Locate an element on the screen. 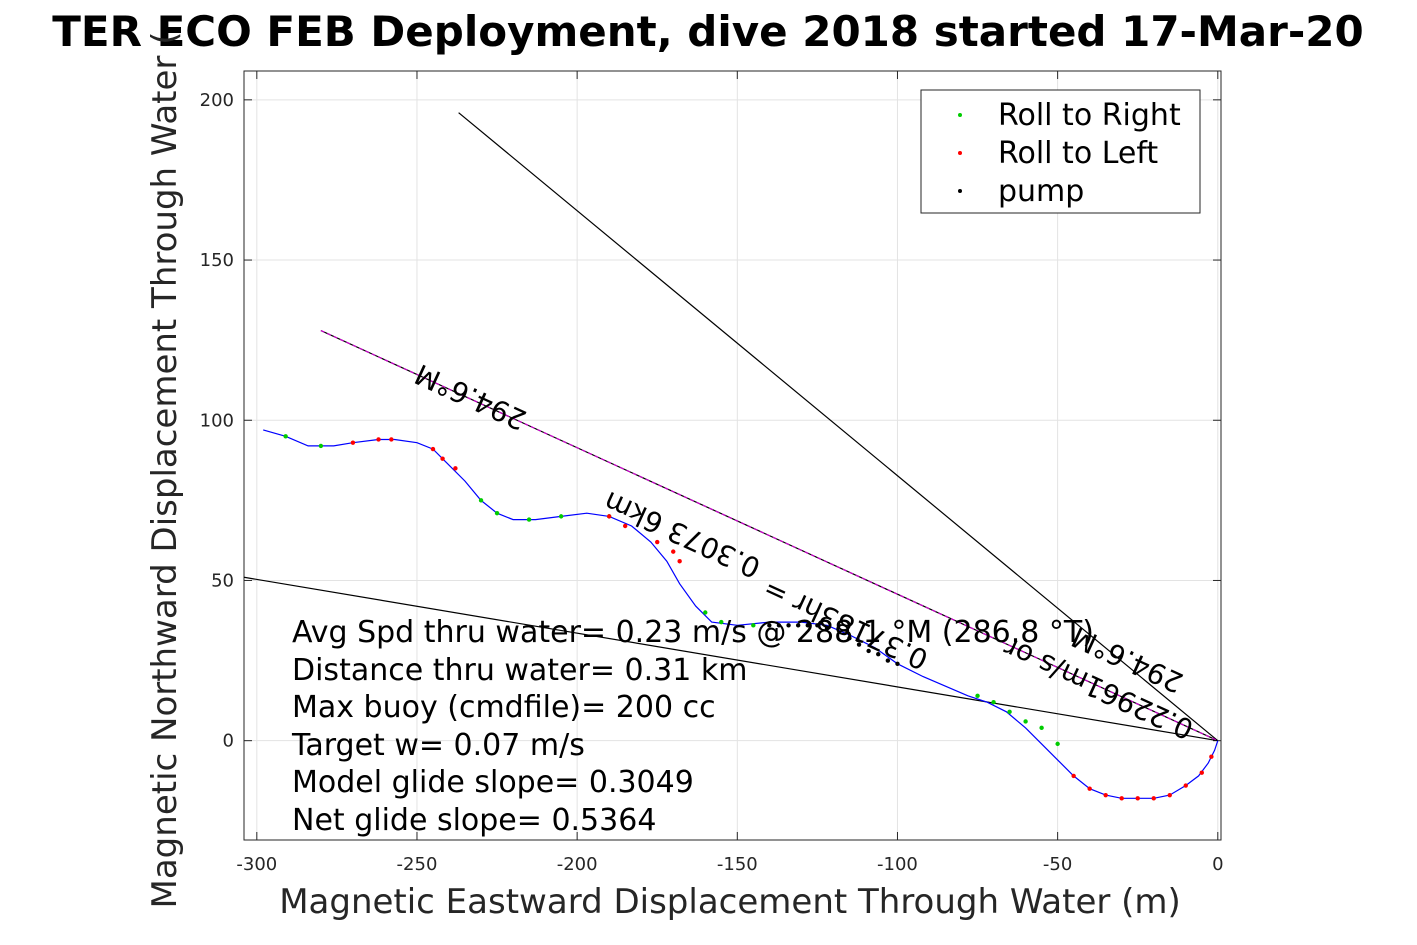  x-tick-label: -250 is located at coordinates (417, 864).